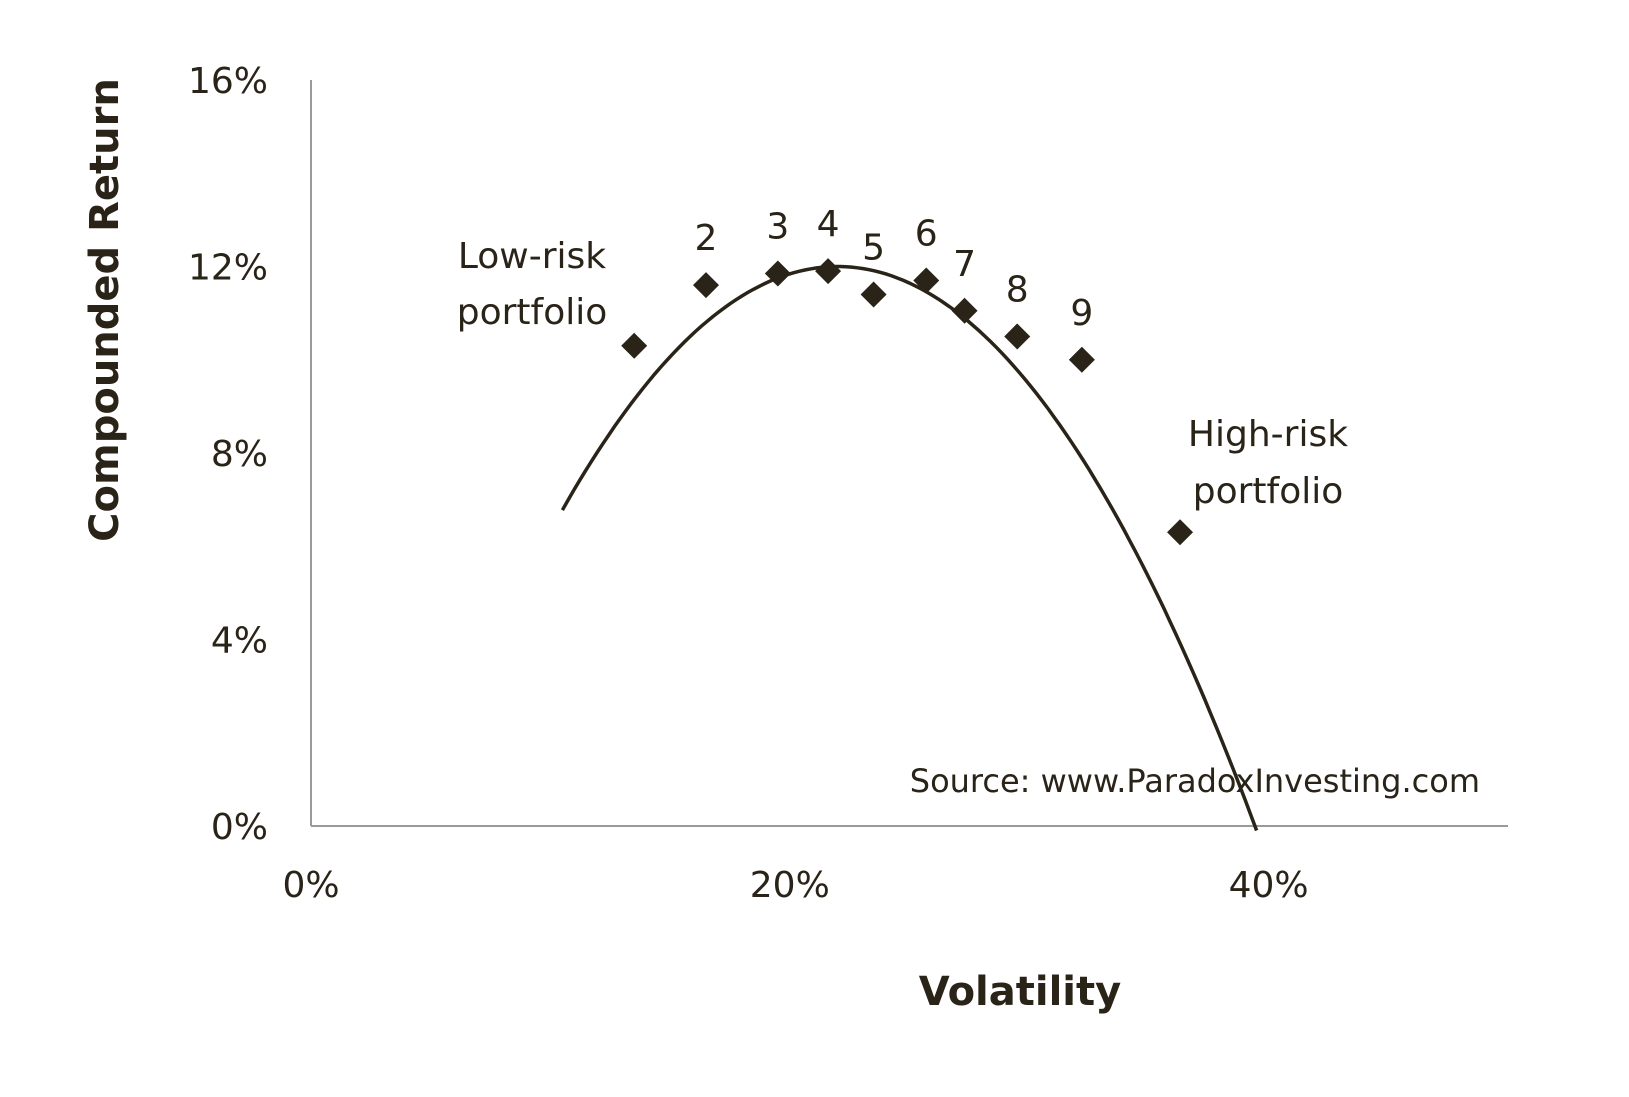 The image size is (1629, 1097). Describe the element at coordinates (228, 81) in the screenshot. I see `y-tick-label: 16%` at that location.